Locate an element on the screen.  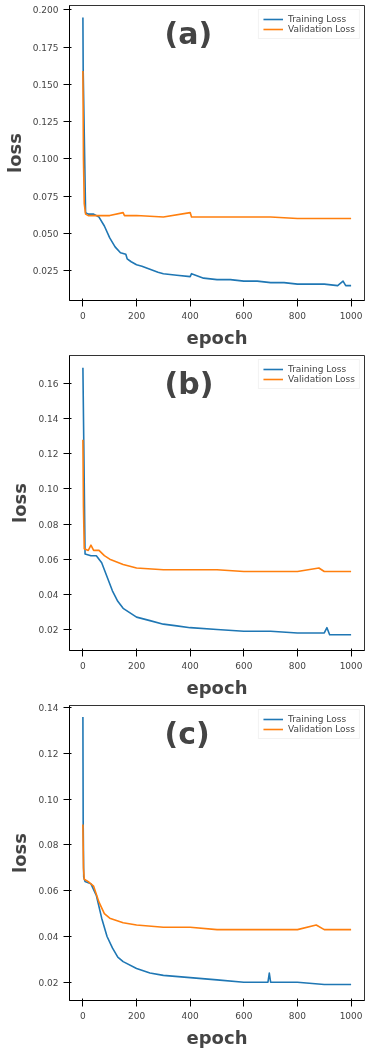
annotation: (b) is located at coordinates (189, 383).